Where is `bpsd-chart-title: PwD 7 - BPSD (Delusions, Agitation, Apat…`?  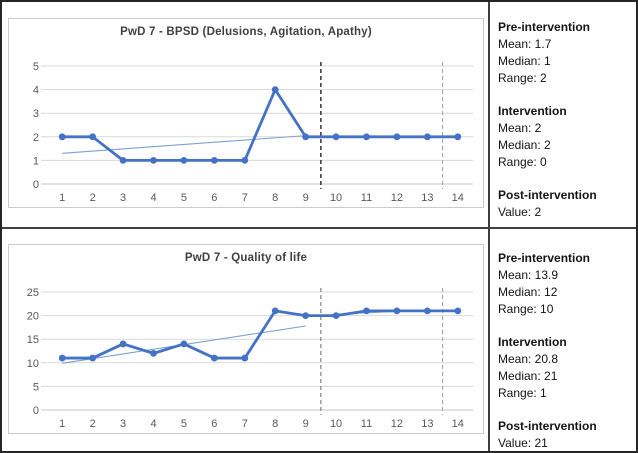 bpsd-chart-title: PwD 7 - BPSD (Delusions, Agitation, Apat… is located at coordinates (246, 32).